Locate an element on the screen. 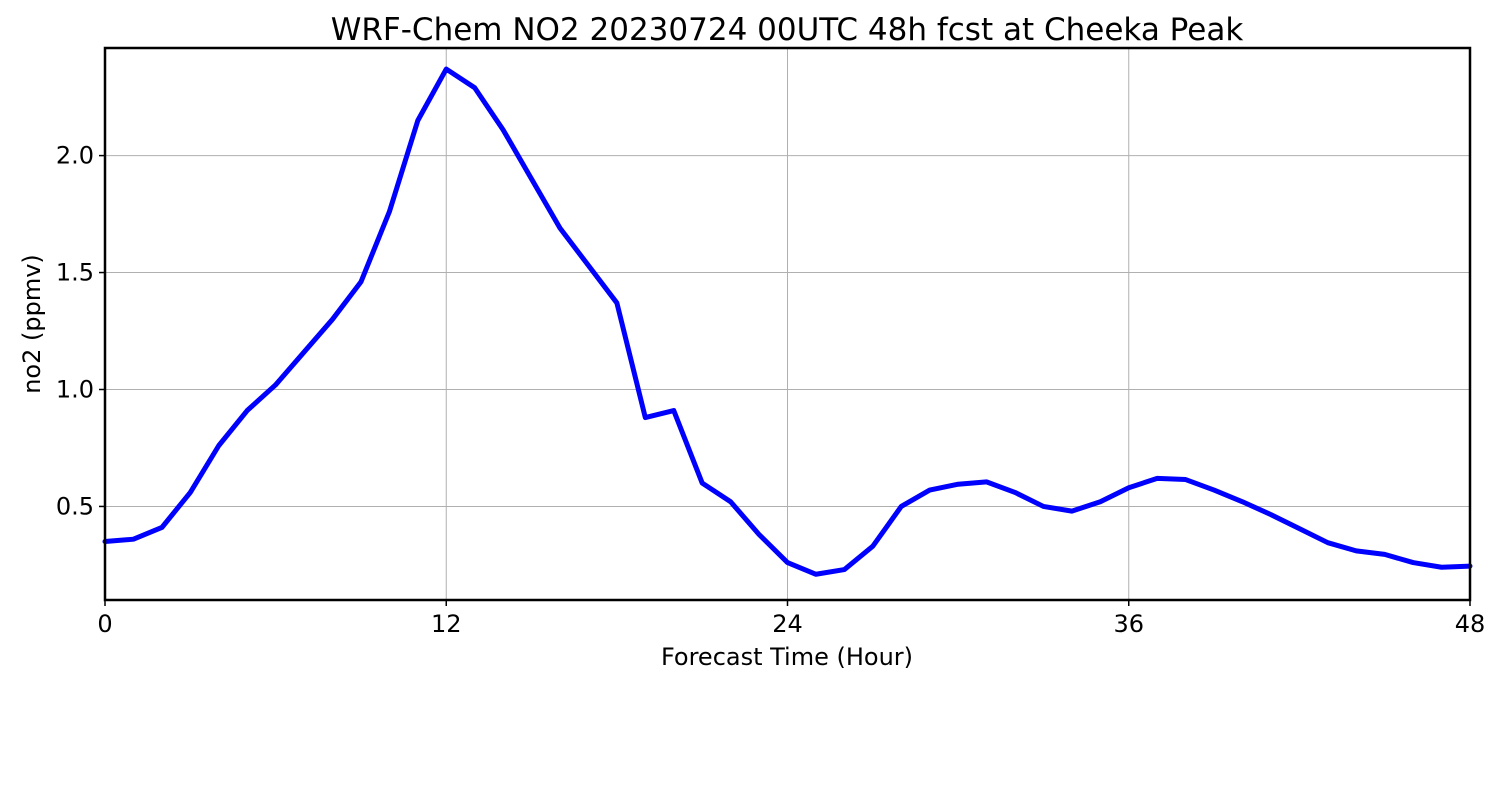 This screenshot has width=1500, height=800. x-tick-label-0: 0 is located at coordinates (104, 624).